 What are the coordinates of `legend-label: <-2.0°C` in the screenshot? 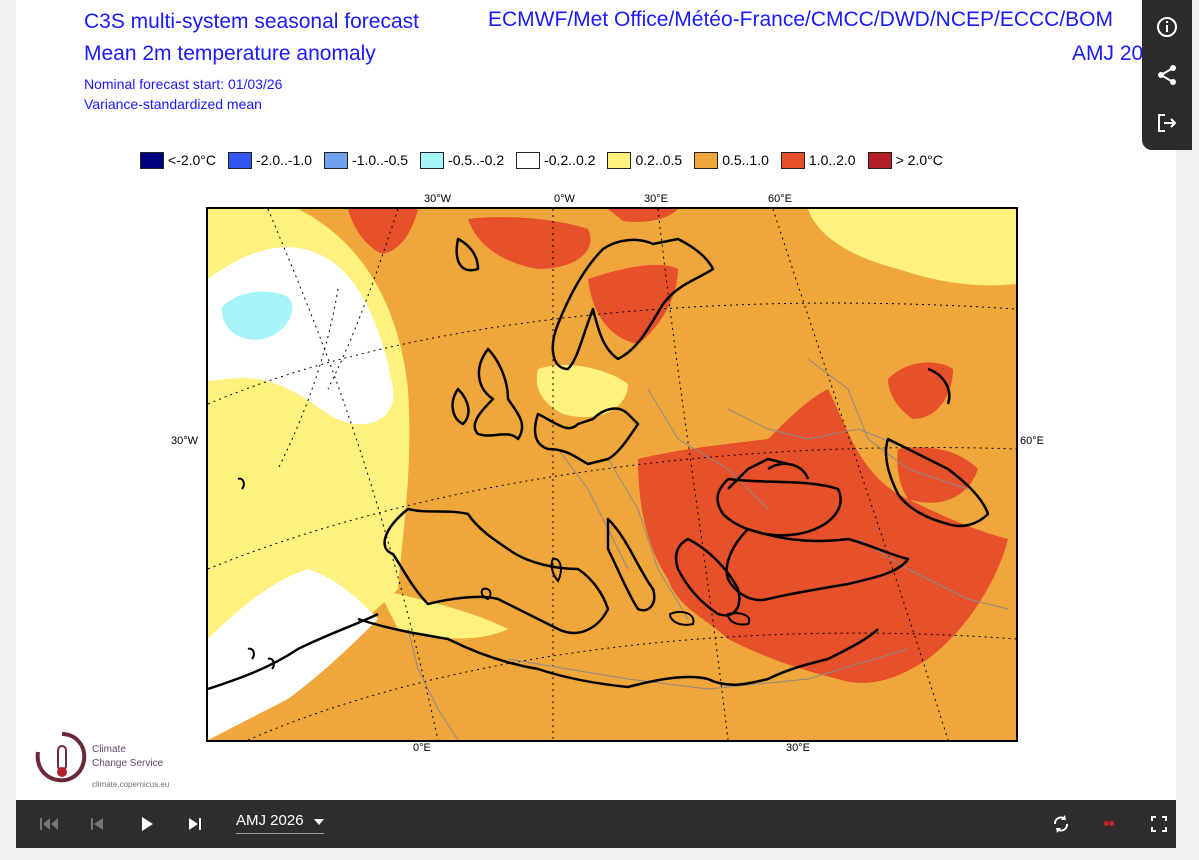 It's located at (192, 160).